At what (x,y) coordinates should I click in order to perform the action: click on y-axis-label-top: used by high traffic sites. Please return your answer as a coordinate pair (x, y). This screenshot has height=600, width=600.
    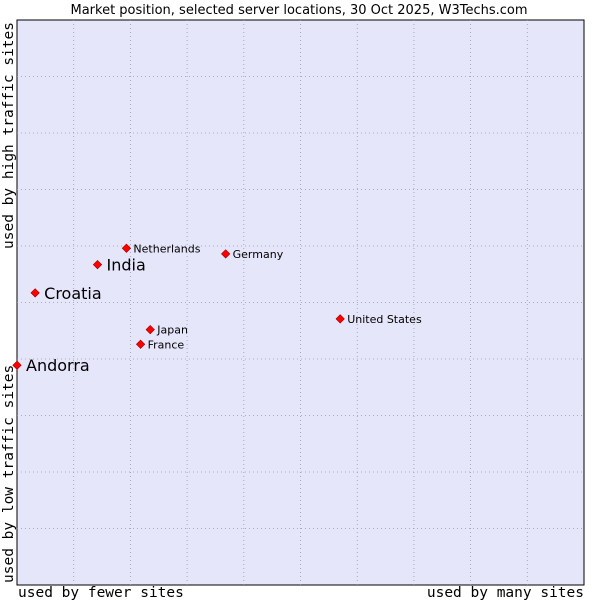
    Looking at the image, I should click on (9, 135).